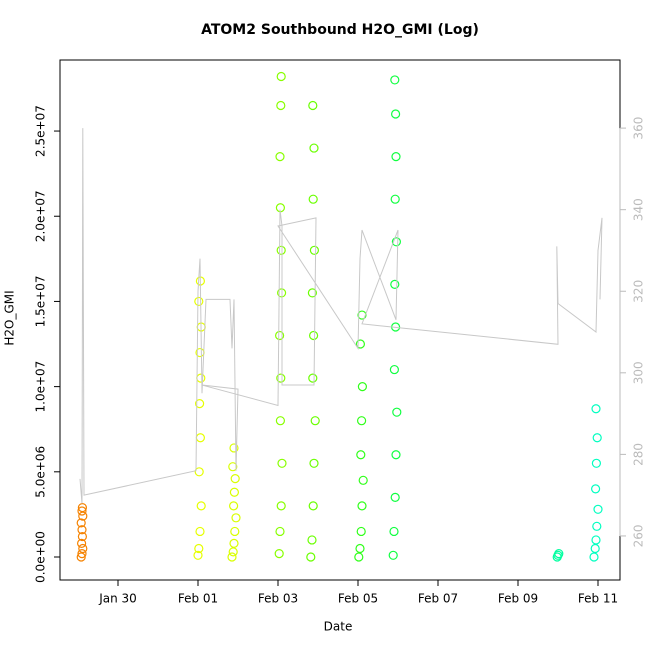 The width and height of the screenshot is (650, 654). Describe the element at coordinates (639, 454) in the screenshot. I see `y2-tick-label: 280` at that location.